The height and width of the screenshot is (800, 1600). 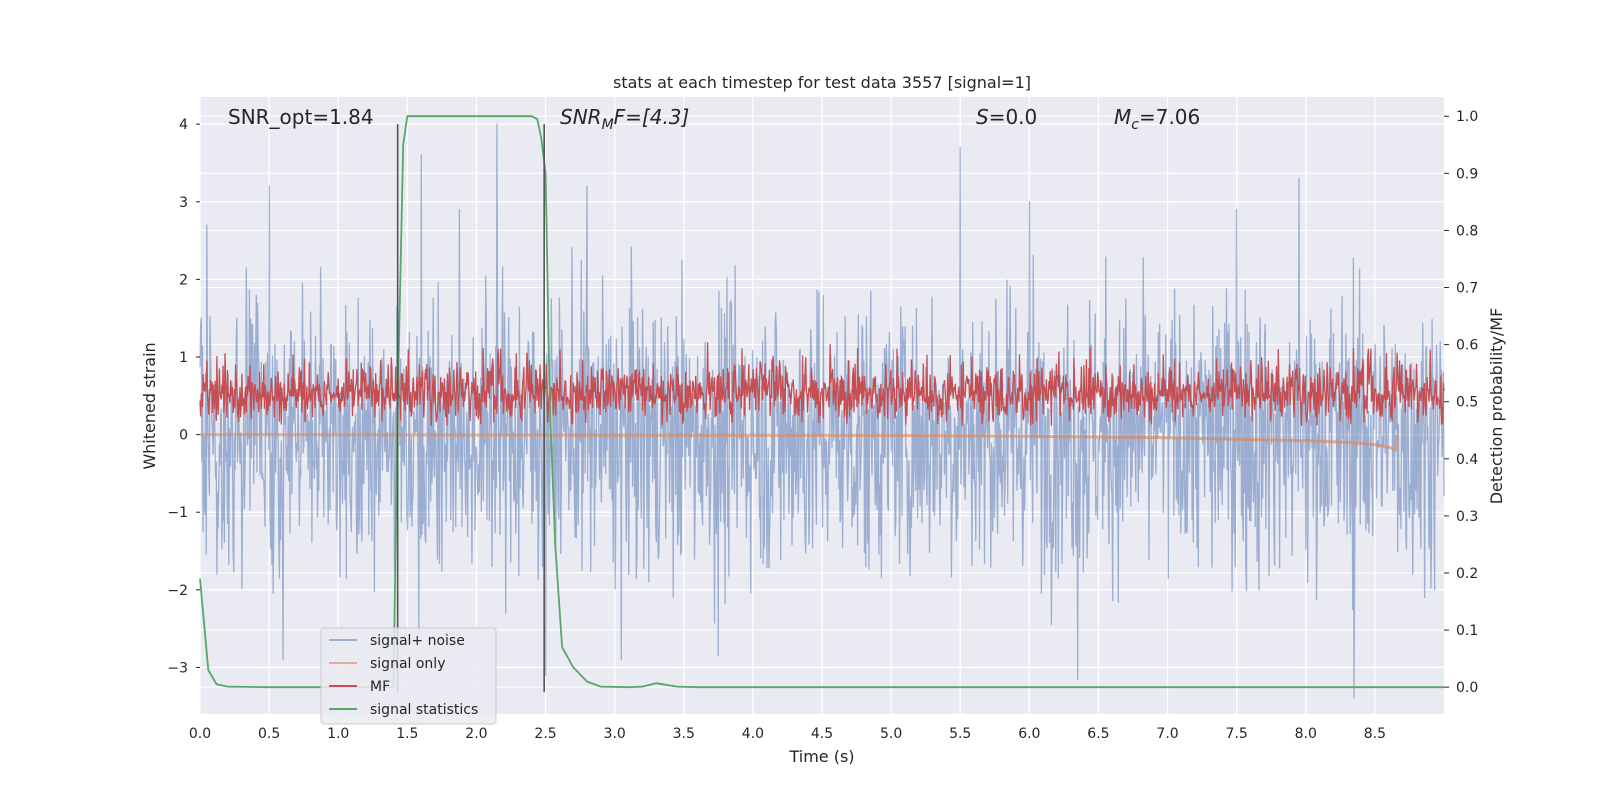 I want to click on legend-label-mf: MF, so click(x=380, y=687).